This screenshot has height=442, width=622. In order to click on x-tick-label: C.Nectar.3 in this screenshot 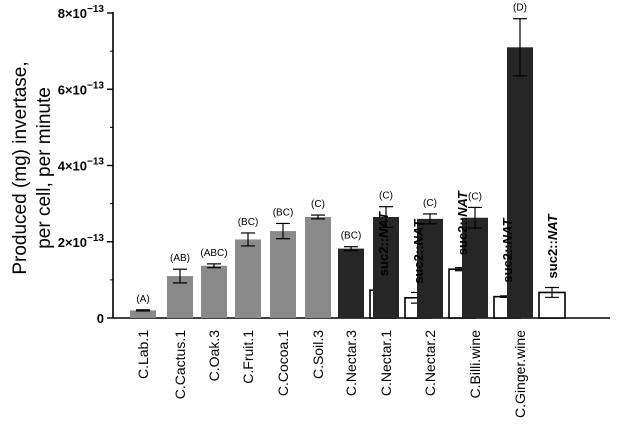, I will do `click(351, 363)`.